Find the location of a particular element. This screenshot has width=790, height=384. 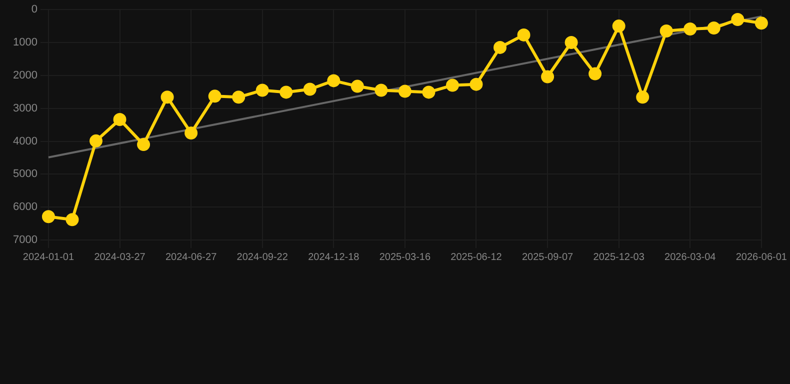

y-tick-label: 5000 is located at coordinates (25, 174).